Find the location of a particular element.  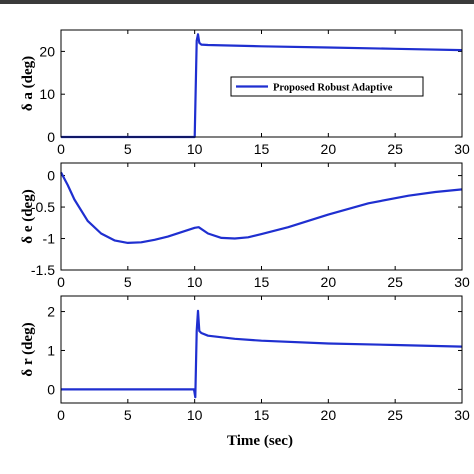

y-tick-label: -1 is located at coordinates (49, 239).